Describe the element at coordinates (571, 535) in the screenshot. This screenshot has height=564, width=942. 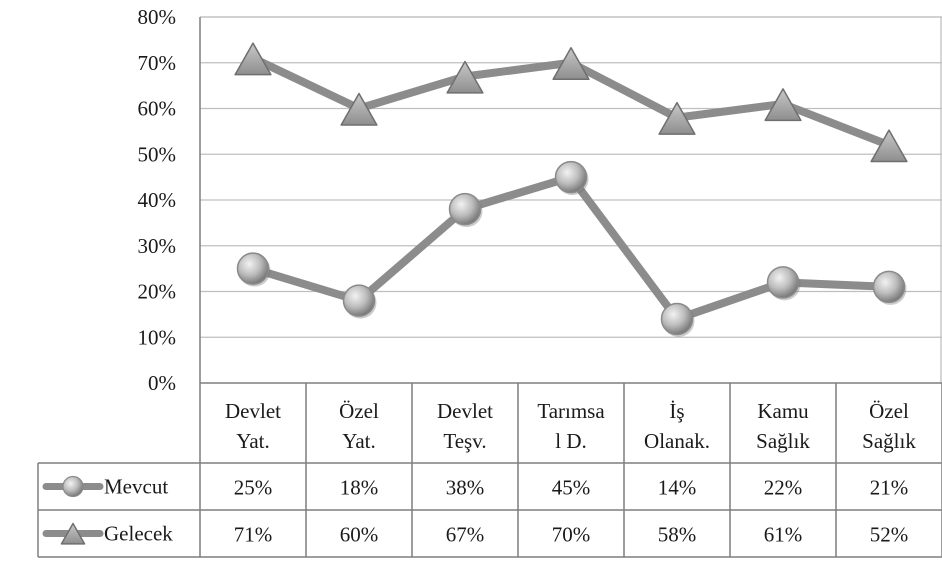
I see `table-cell-value: 70%` at that location.